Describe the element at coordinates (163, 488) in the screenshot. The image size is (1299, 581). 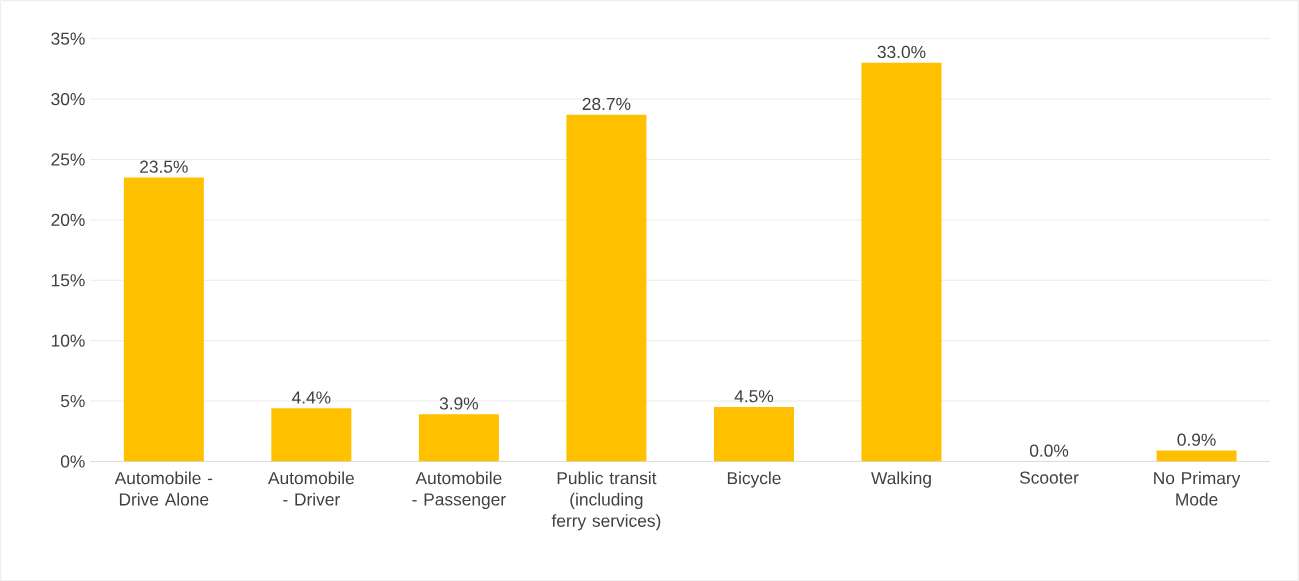
I see `x-tick-label: Automobile - Drive Alone` at that location.